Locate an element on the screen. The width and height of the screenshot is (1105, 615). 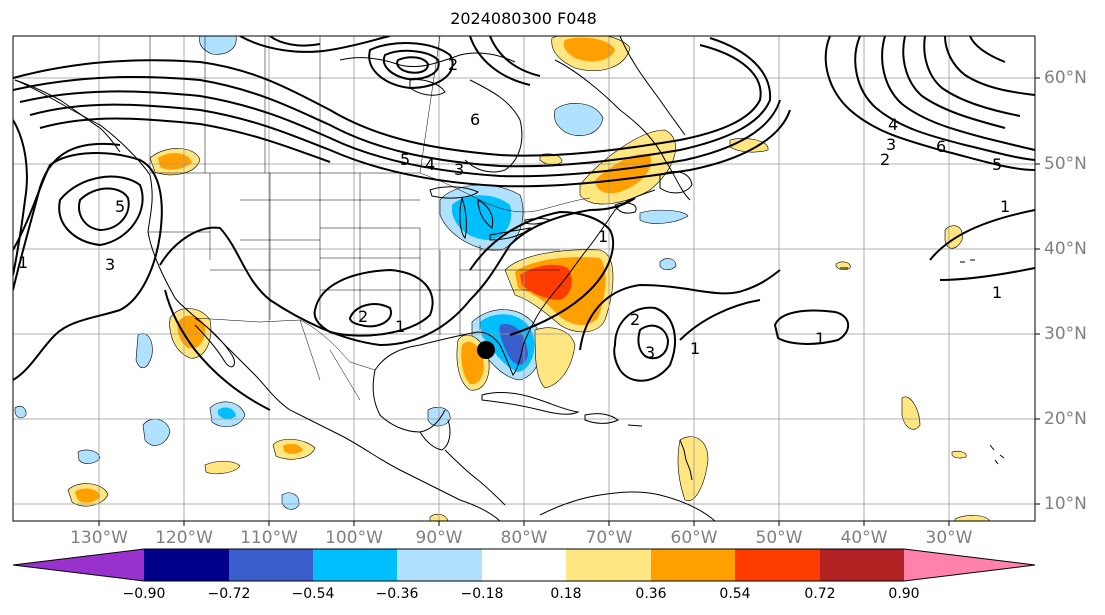
positive-patch-pacific-1b is located at coordinates (293, 448).